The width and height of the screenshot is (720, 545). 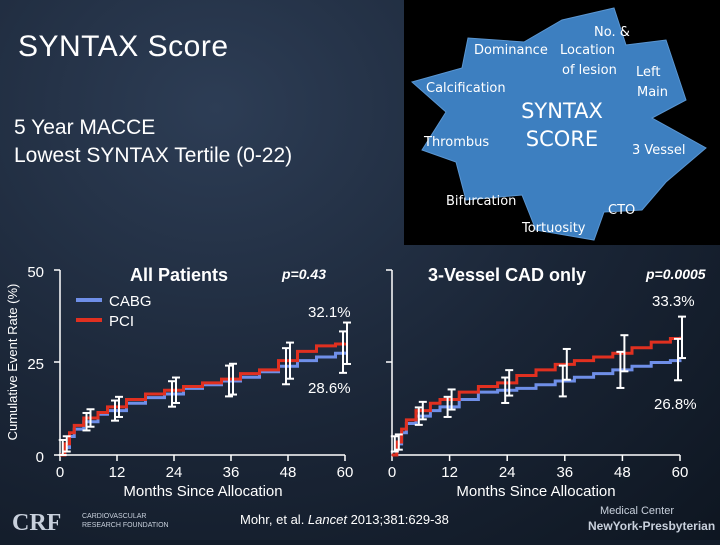 What do you see at coordinates (121, 321) in the screenshot?
I see `legend-pci-label: PCI` at bounding box center [121, 321].